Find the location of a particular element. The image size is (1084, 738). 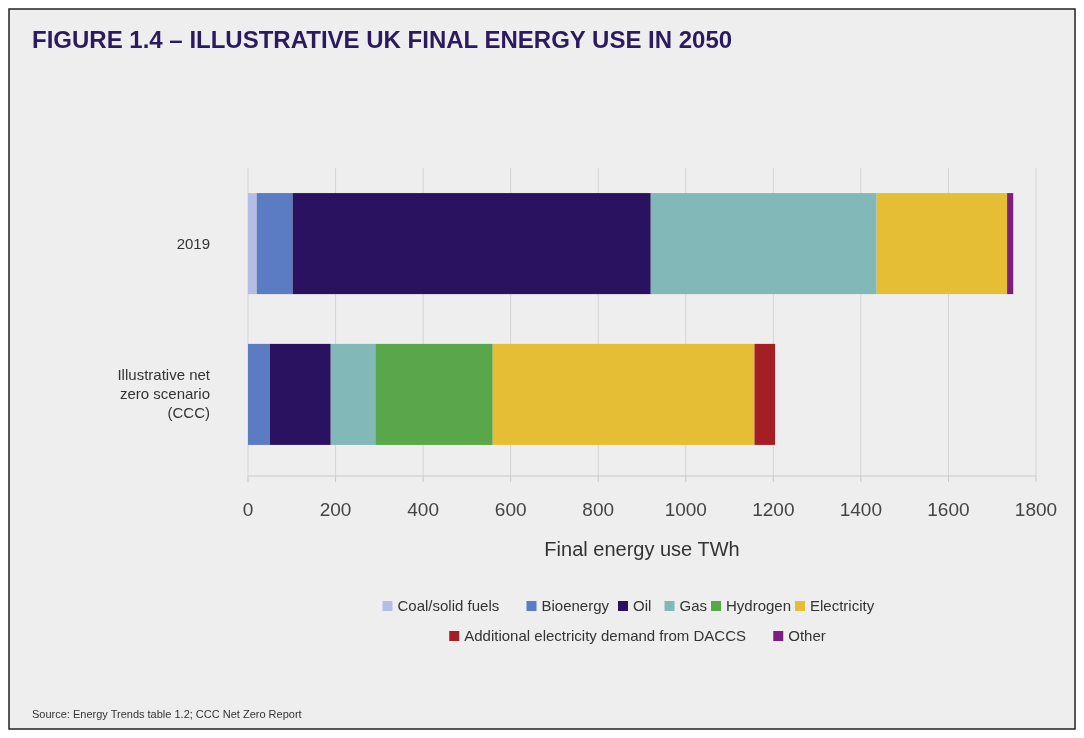

x-tick-label: 400 is located at coordinates (423, 509).